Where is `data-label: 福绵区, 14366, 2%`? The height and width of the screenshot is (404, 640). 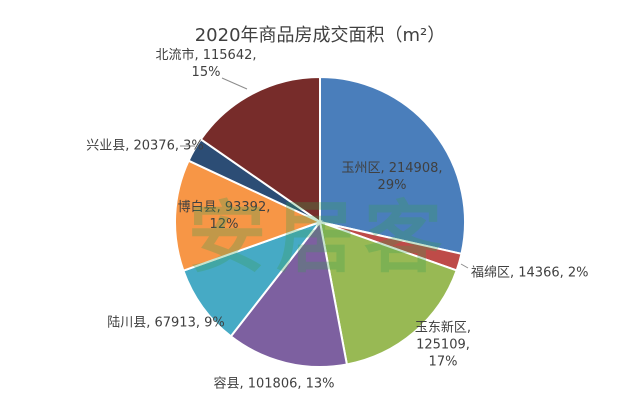
data-label: 福绵区, 14366, 2% is located at coordinates (530, 273).